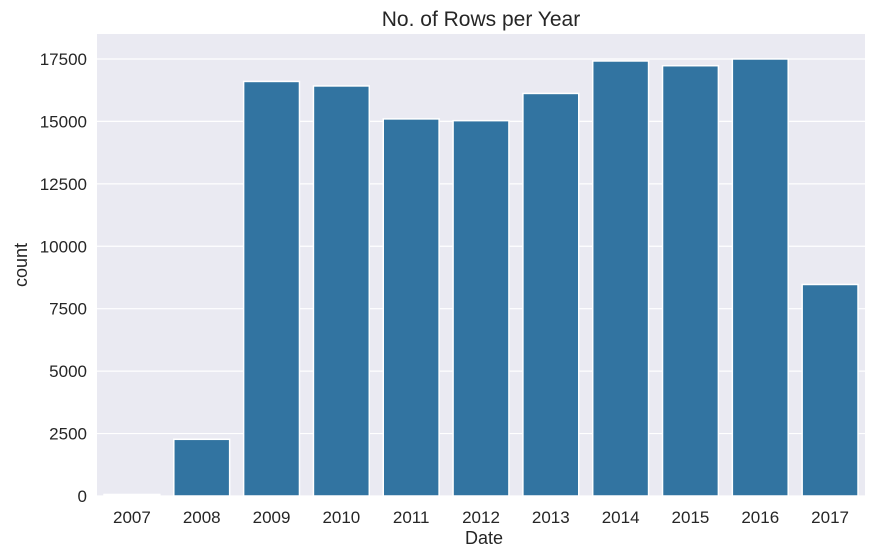 Image resolution: width=882 pixels, height=557 pixels. I want to click on x-tick-label: 2014, so click(621, 517).